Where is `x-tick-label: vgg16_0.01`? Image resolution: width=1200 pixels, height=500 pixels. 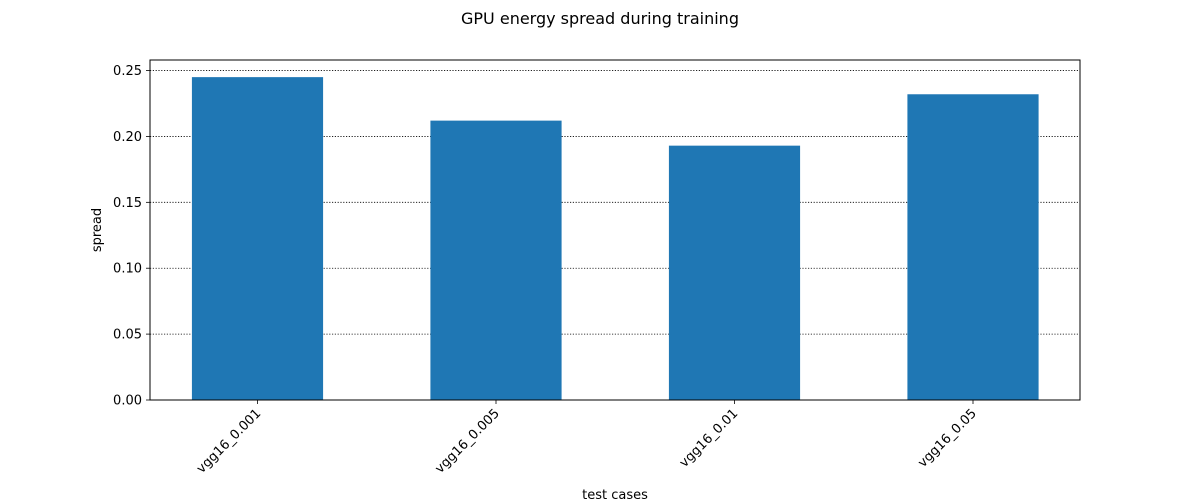 x-tick-label: vgg16_0.01 is located at coordinates (709, 438).